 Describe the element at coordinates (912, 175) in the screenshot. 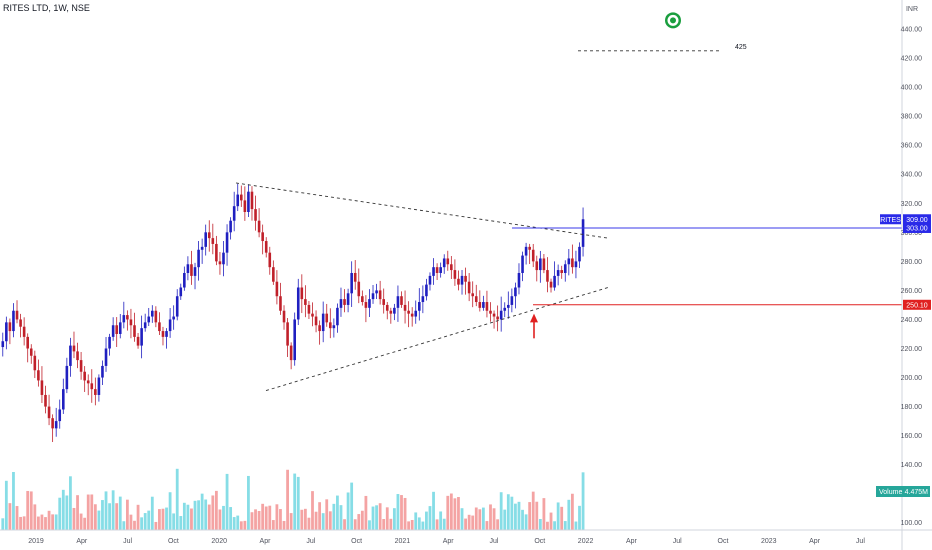

I see `price-tick-label: 340.00` at that location.